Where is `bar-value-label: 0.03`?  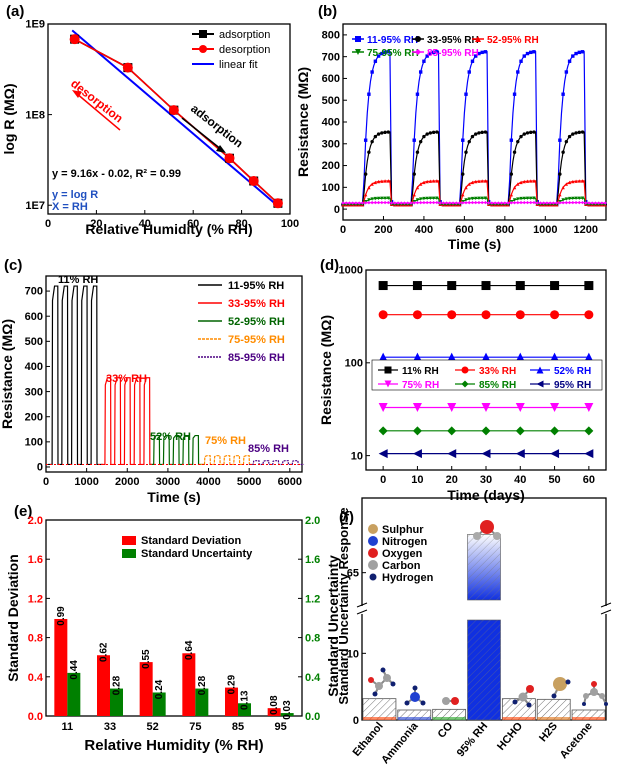 bar-value-label: 0.03 is located at coordinates (287, 710).